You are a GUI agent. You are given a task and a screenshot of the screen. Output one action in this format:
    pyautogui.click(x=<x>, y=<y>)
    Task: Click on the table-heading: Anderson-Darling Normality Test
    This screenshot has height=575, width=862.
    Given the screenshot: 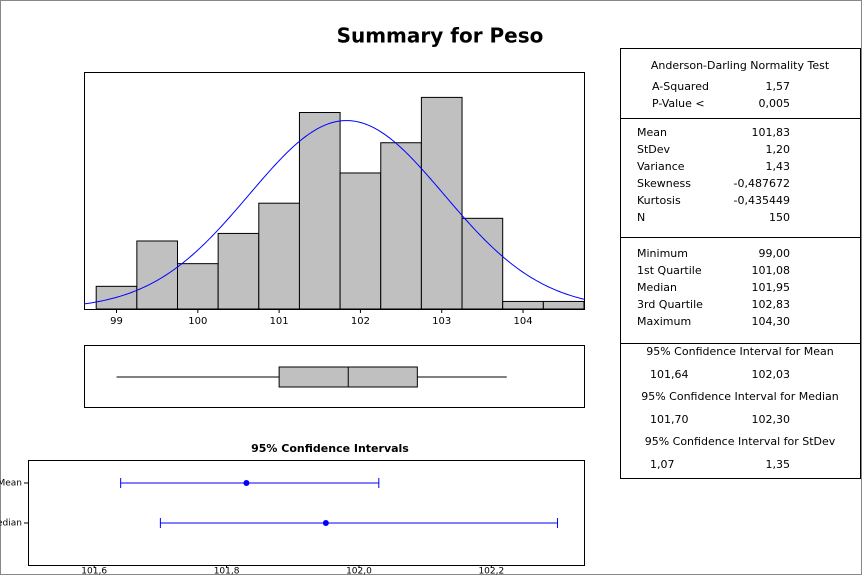 What is the action you would take?
    pyautogui.click(x=740, y=65)
    